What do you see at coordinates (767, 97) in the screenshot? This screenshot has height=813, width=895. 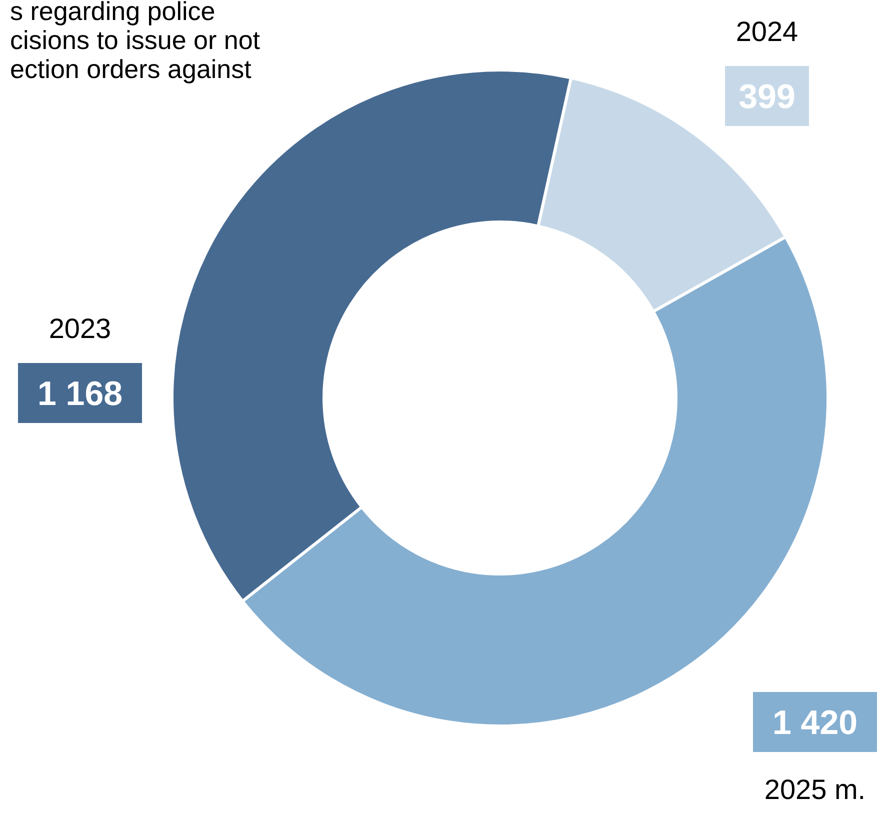 I see `data-label: 399` at bounding box center [767, 97].